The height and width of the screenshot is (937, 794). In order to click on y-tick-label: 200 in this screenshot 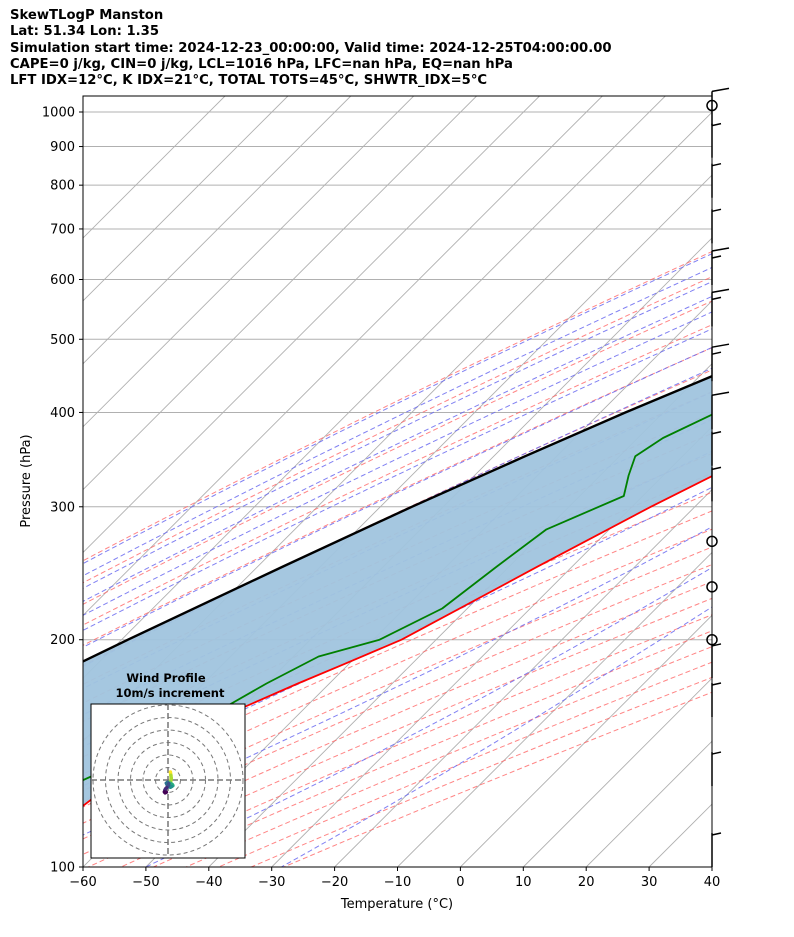, I will do `click(62, 640)`.